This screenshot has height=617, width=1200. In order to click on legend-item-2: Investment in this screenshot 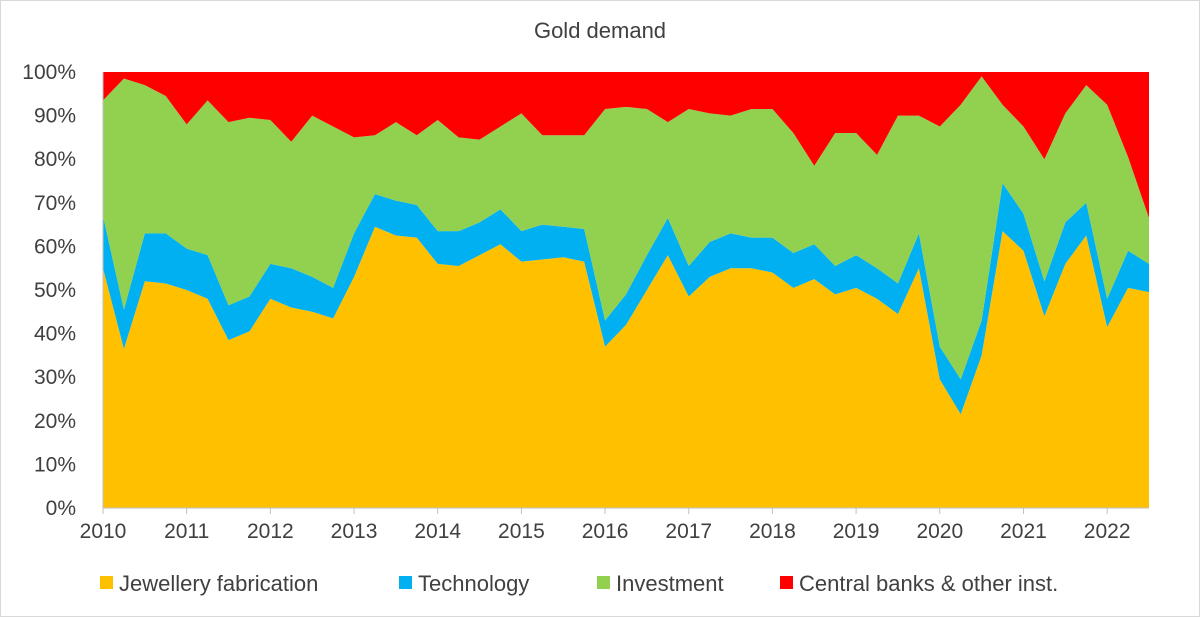, I will do `click(660, 583)`.